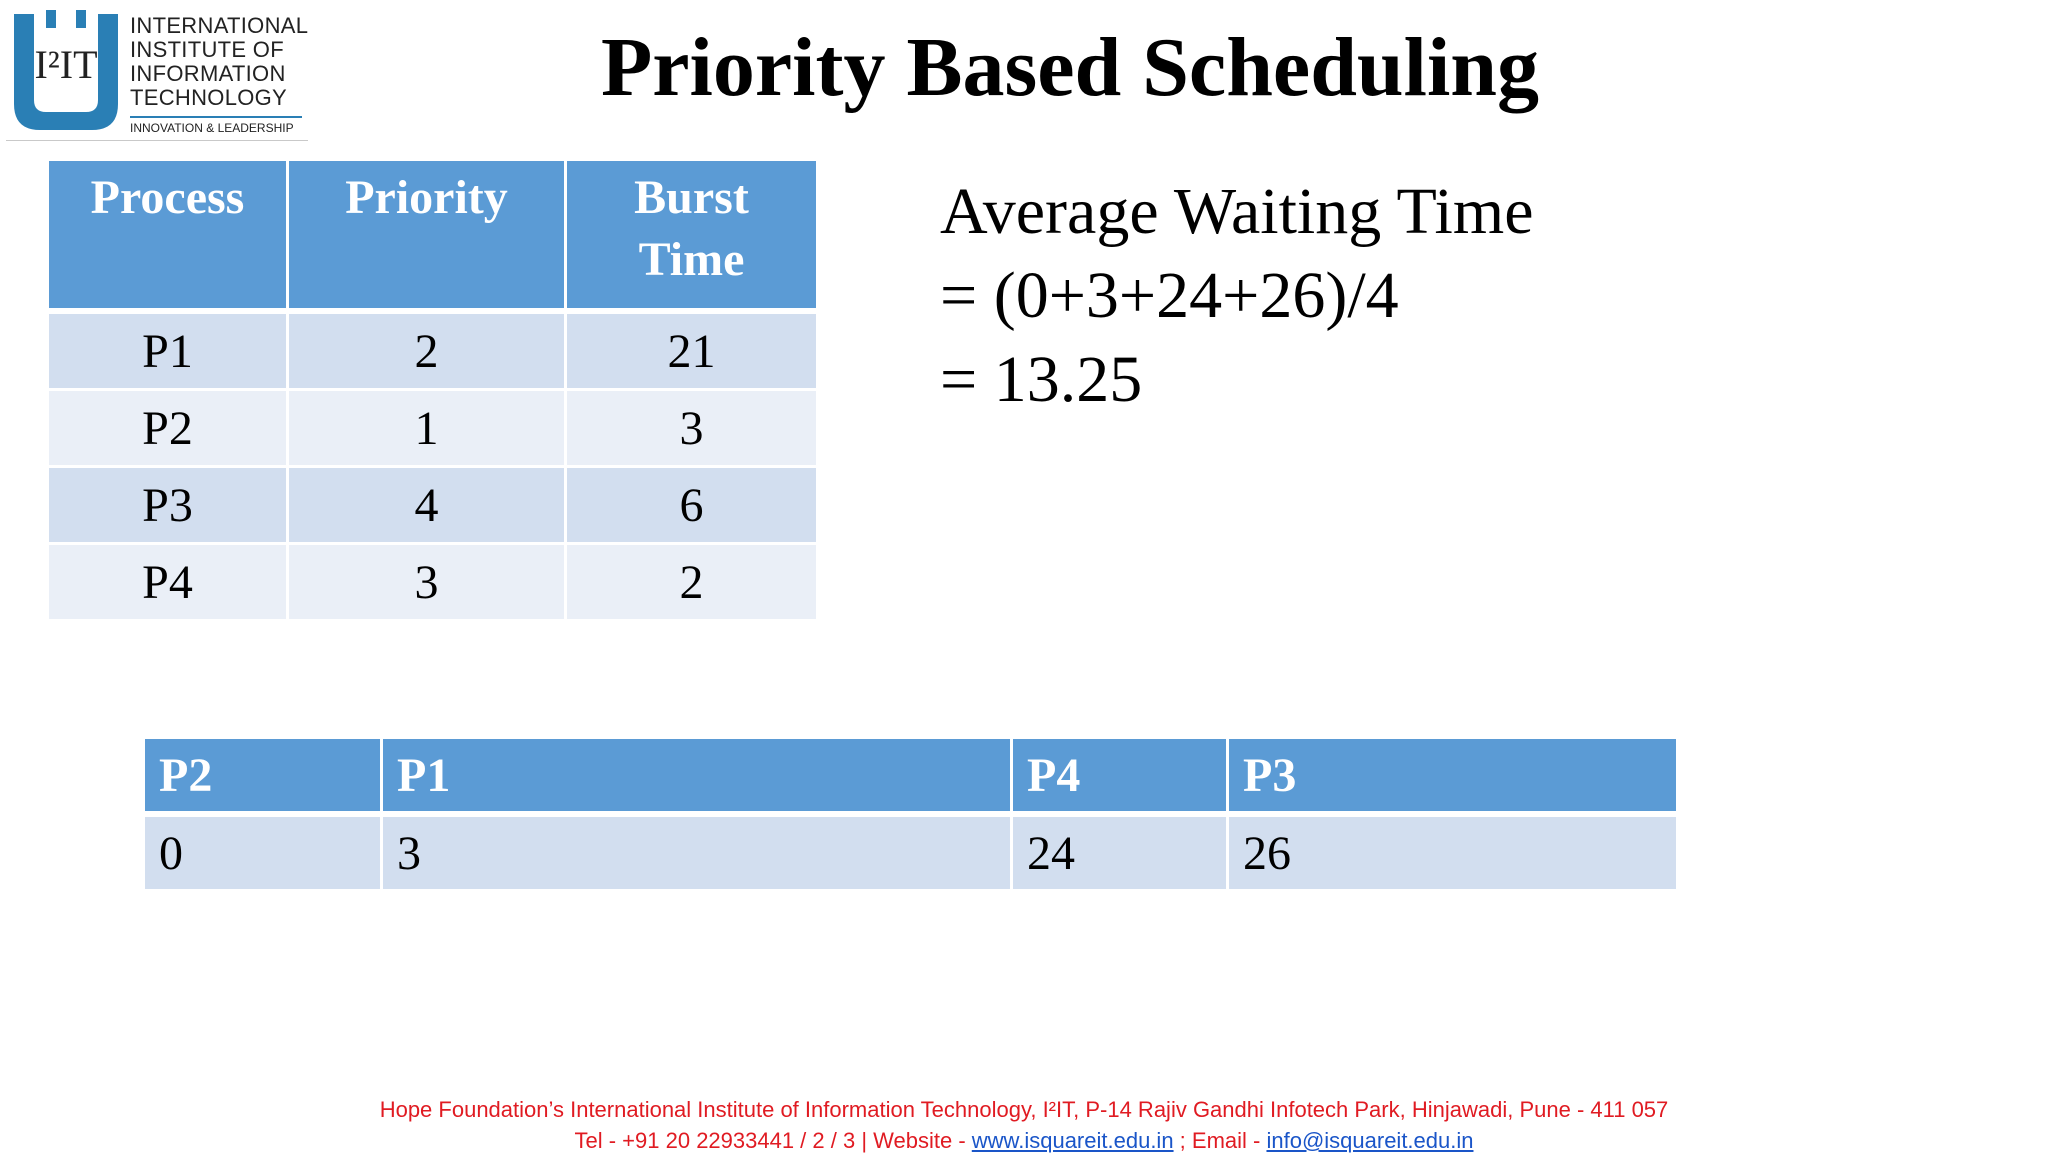 The width and height of the screenshot is (2048, 1156). What do you see at coordinates (167, 350) in the screenshot?
I see `process-cell: P1` at bounding box center [167, 350].